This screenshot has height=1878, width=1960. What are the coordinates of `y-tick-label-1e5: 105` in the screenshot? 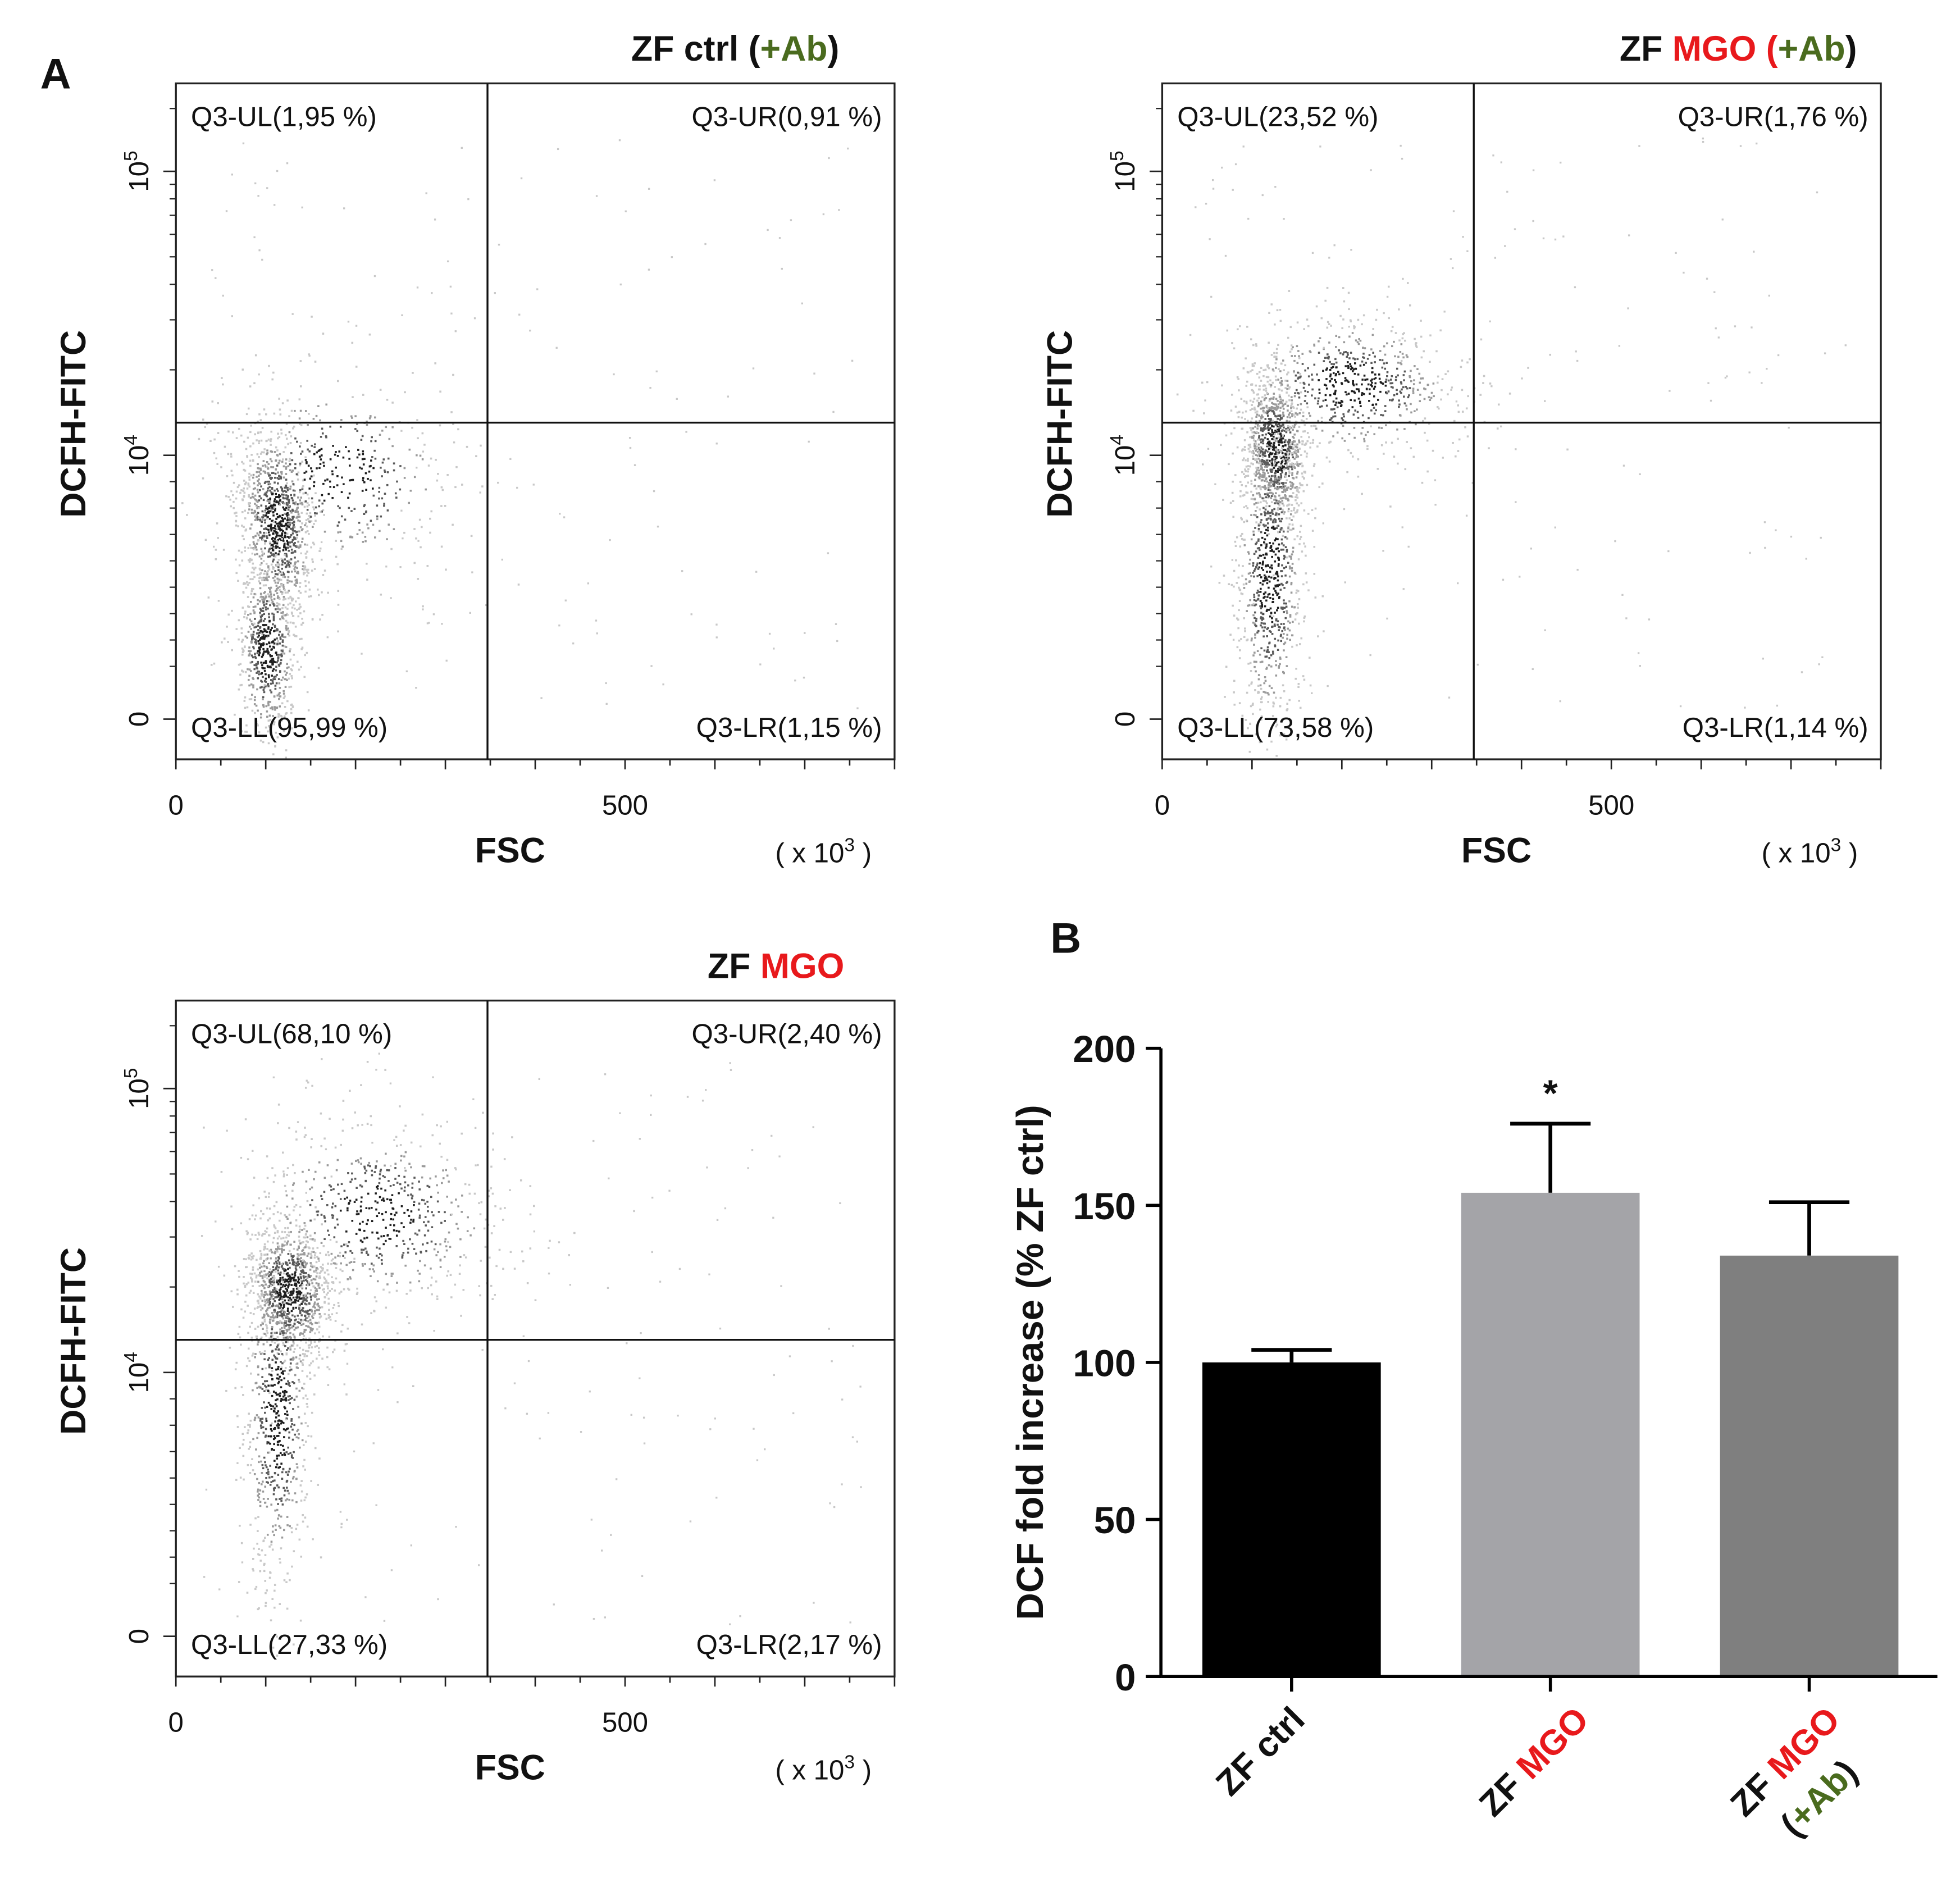 It's located at (1124, 171).